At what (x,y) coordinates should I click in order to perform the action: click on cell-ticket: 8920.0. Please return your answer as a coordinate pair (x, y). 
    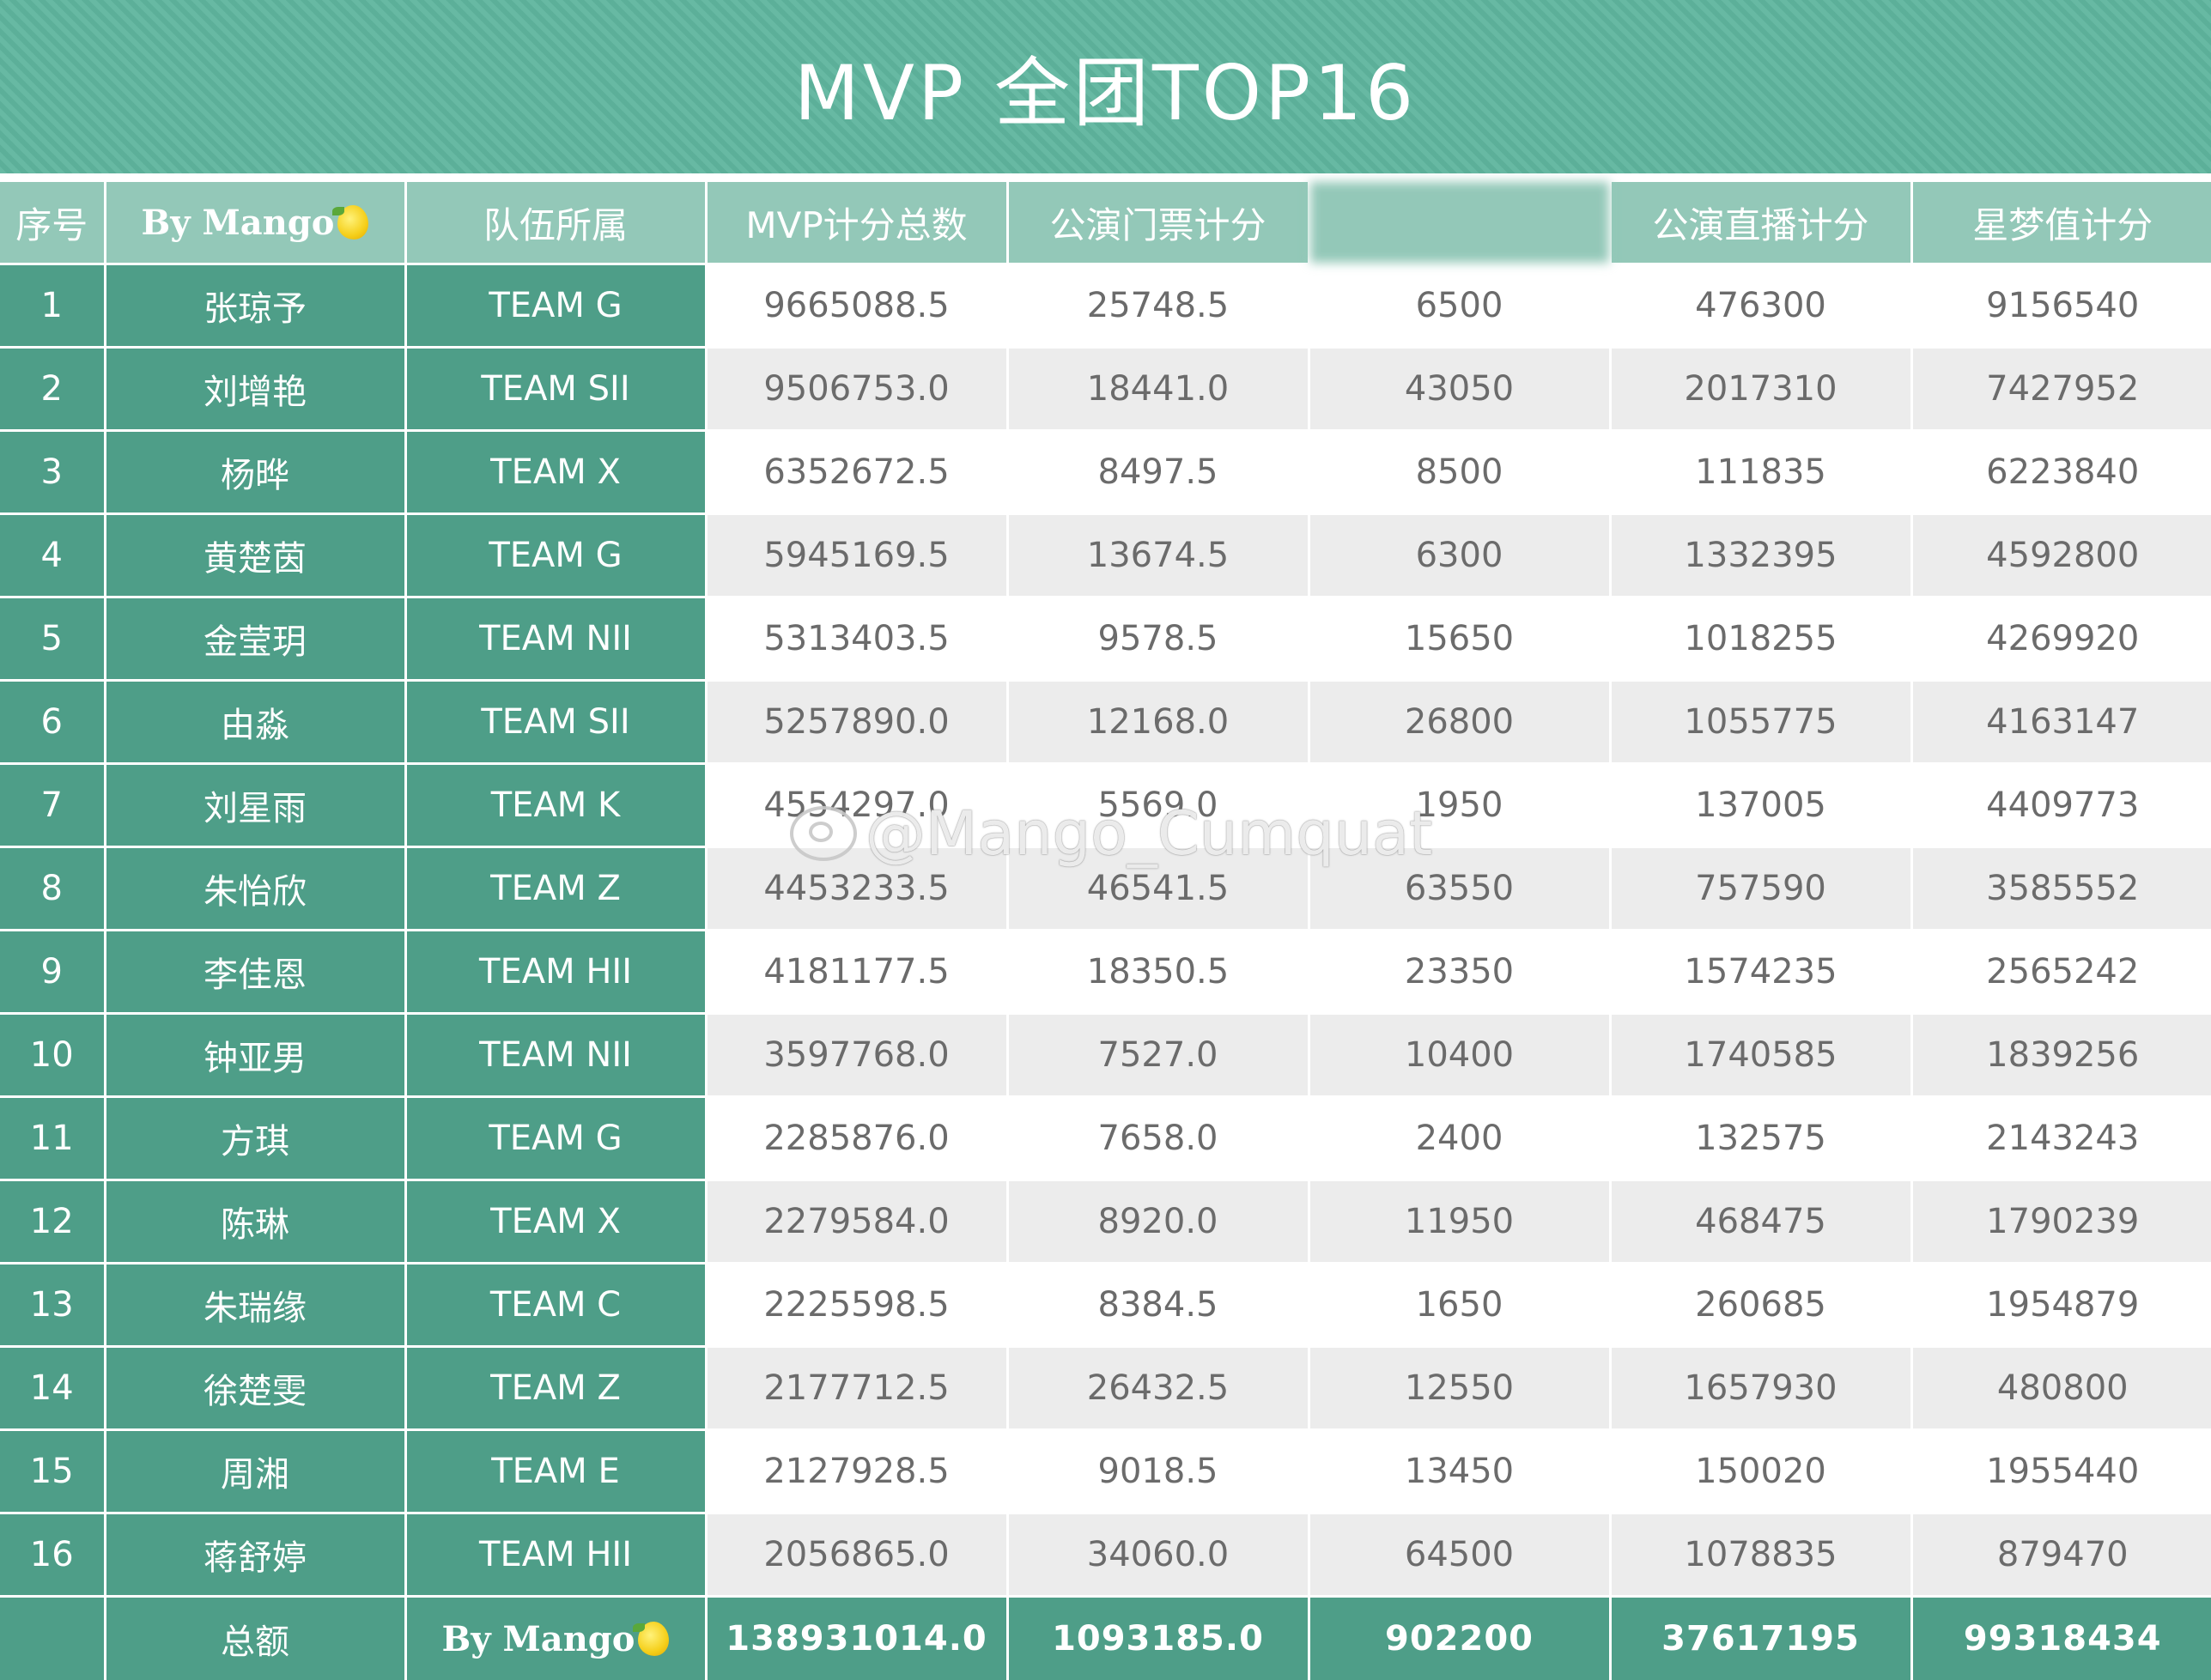
    Looking at the image, I should click on (1158, 1222).